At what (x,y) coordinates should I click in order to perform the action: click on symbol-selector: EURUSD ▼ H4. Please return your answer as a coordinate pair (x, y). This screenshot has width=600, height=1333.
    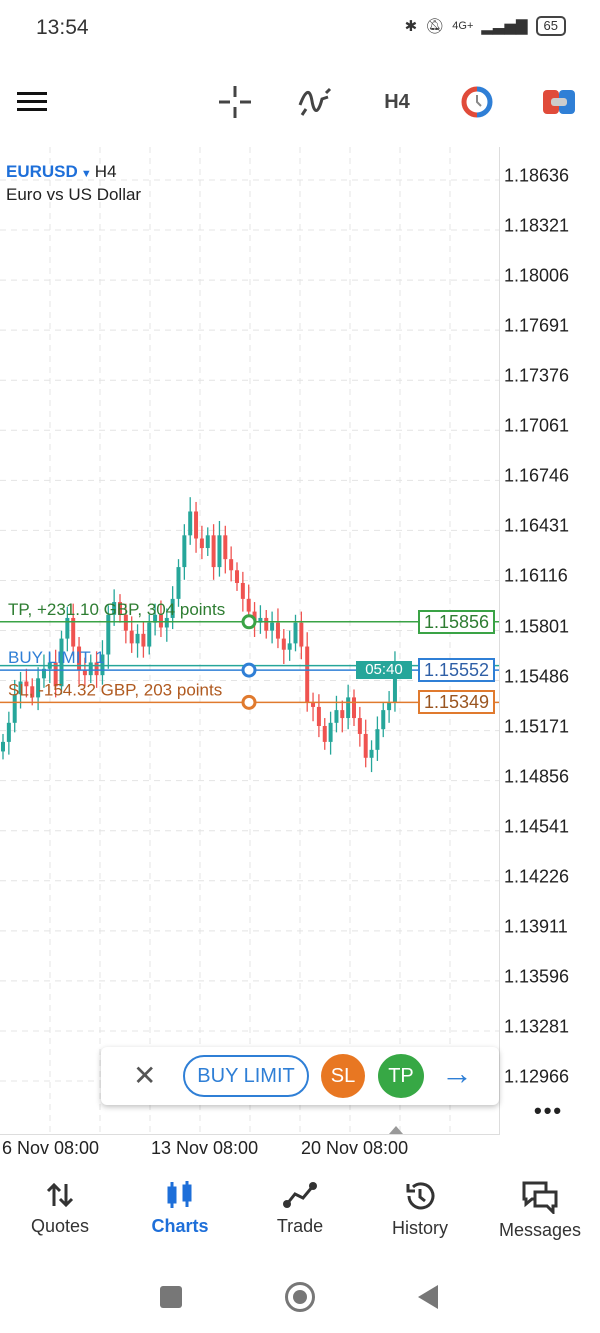
    Looking at the image, I should click on (61, 172).